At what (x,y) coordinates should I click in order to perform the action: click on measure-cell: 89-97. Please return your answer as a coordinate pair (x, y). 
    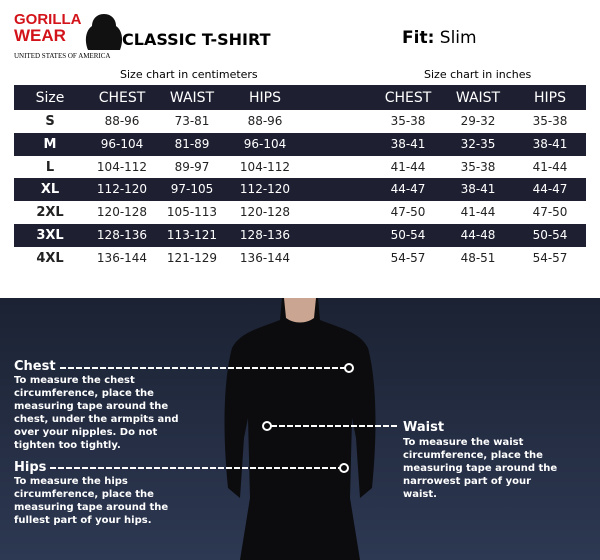
    Looking at the image, I should click on (192, 166).